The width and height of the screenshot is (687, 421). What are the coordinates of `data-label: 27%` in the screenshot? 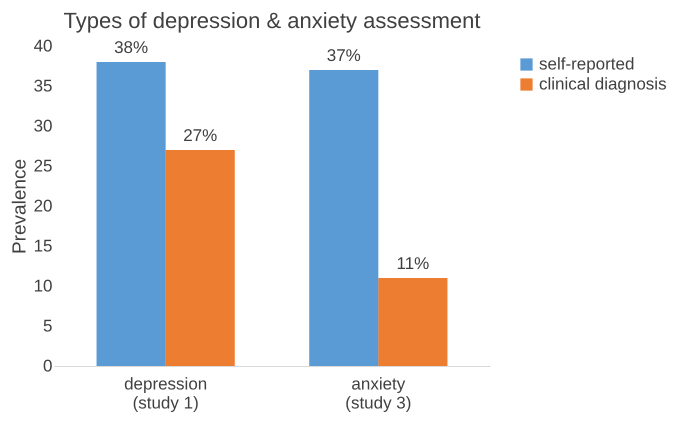 It's located at (200, 135).